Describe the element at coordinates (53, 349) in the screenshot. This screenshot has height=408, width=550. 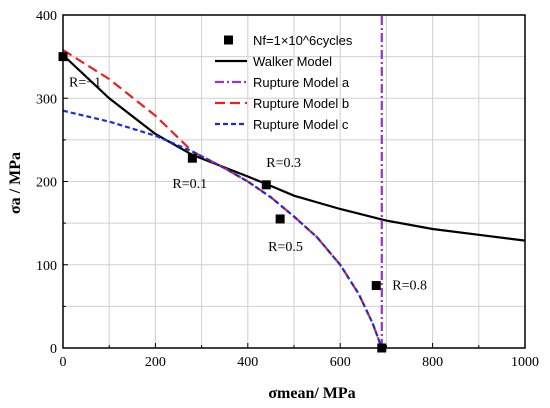
I see `y-tick-label: 0` at that location.